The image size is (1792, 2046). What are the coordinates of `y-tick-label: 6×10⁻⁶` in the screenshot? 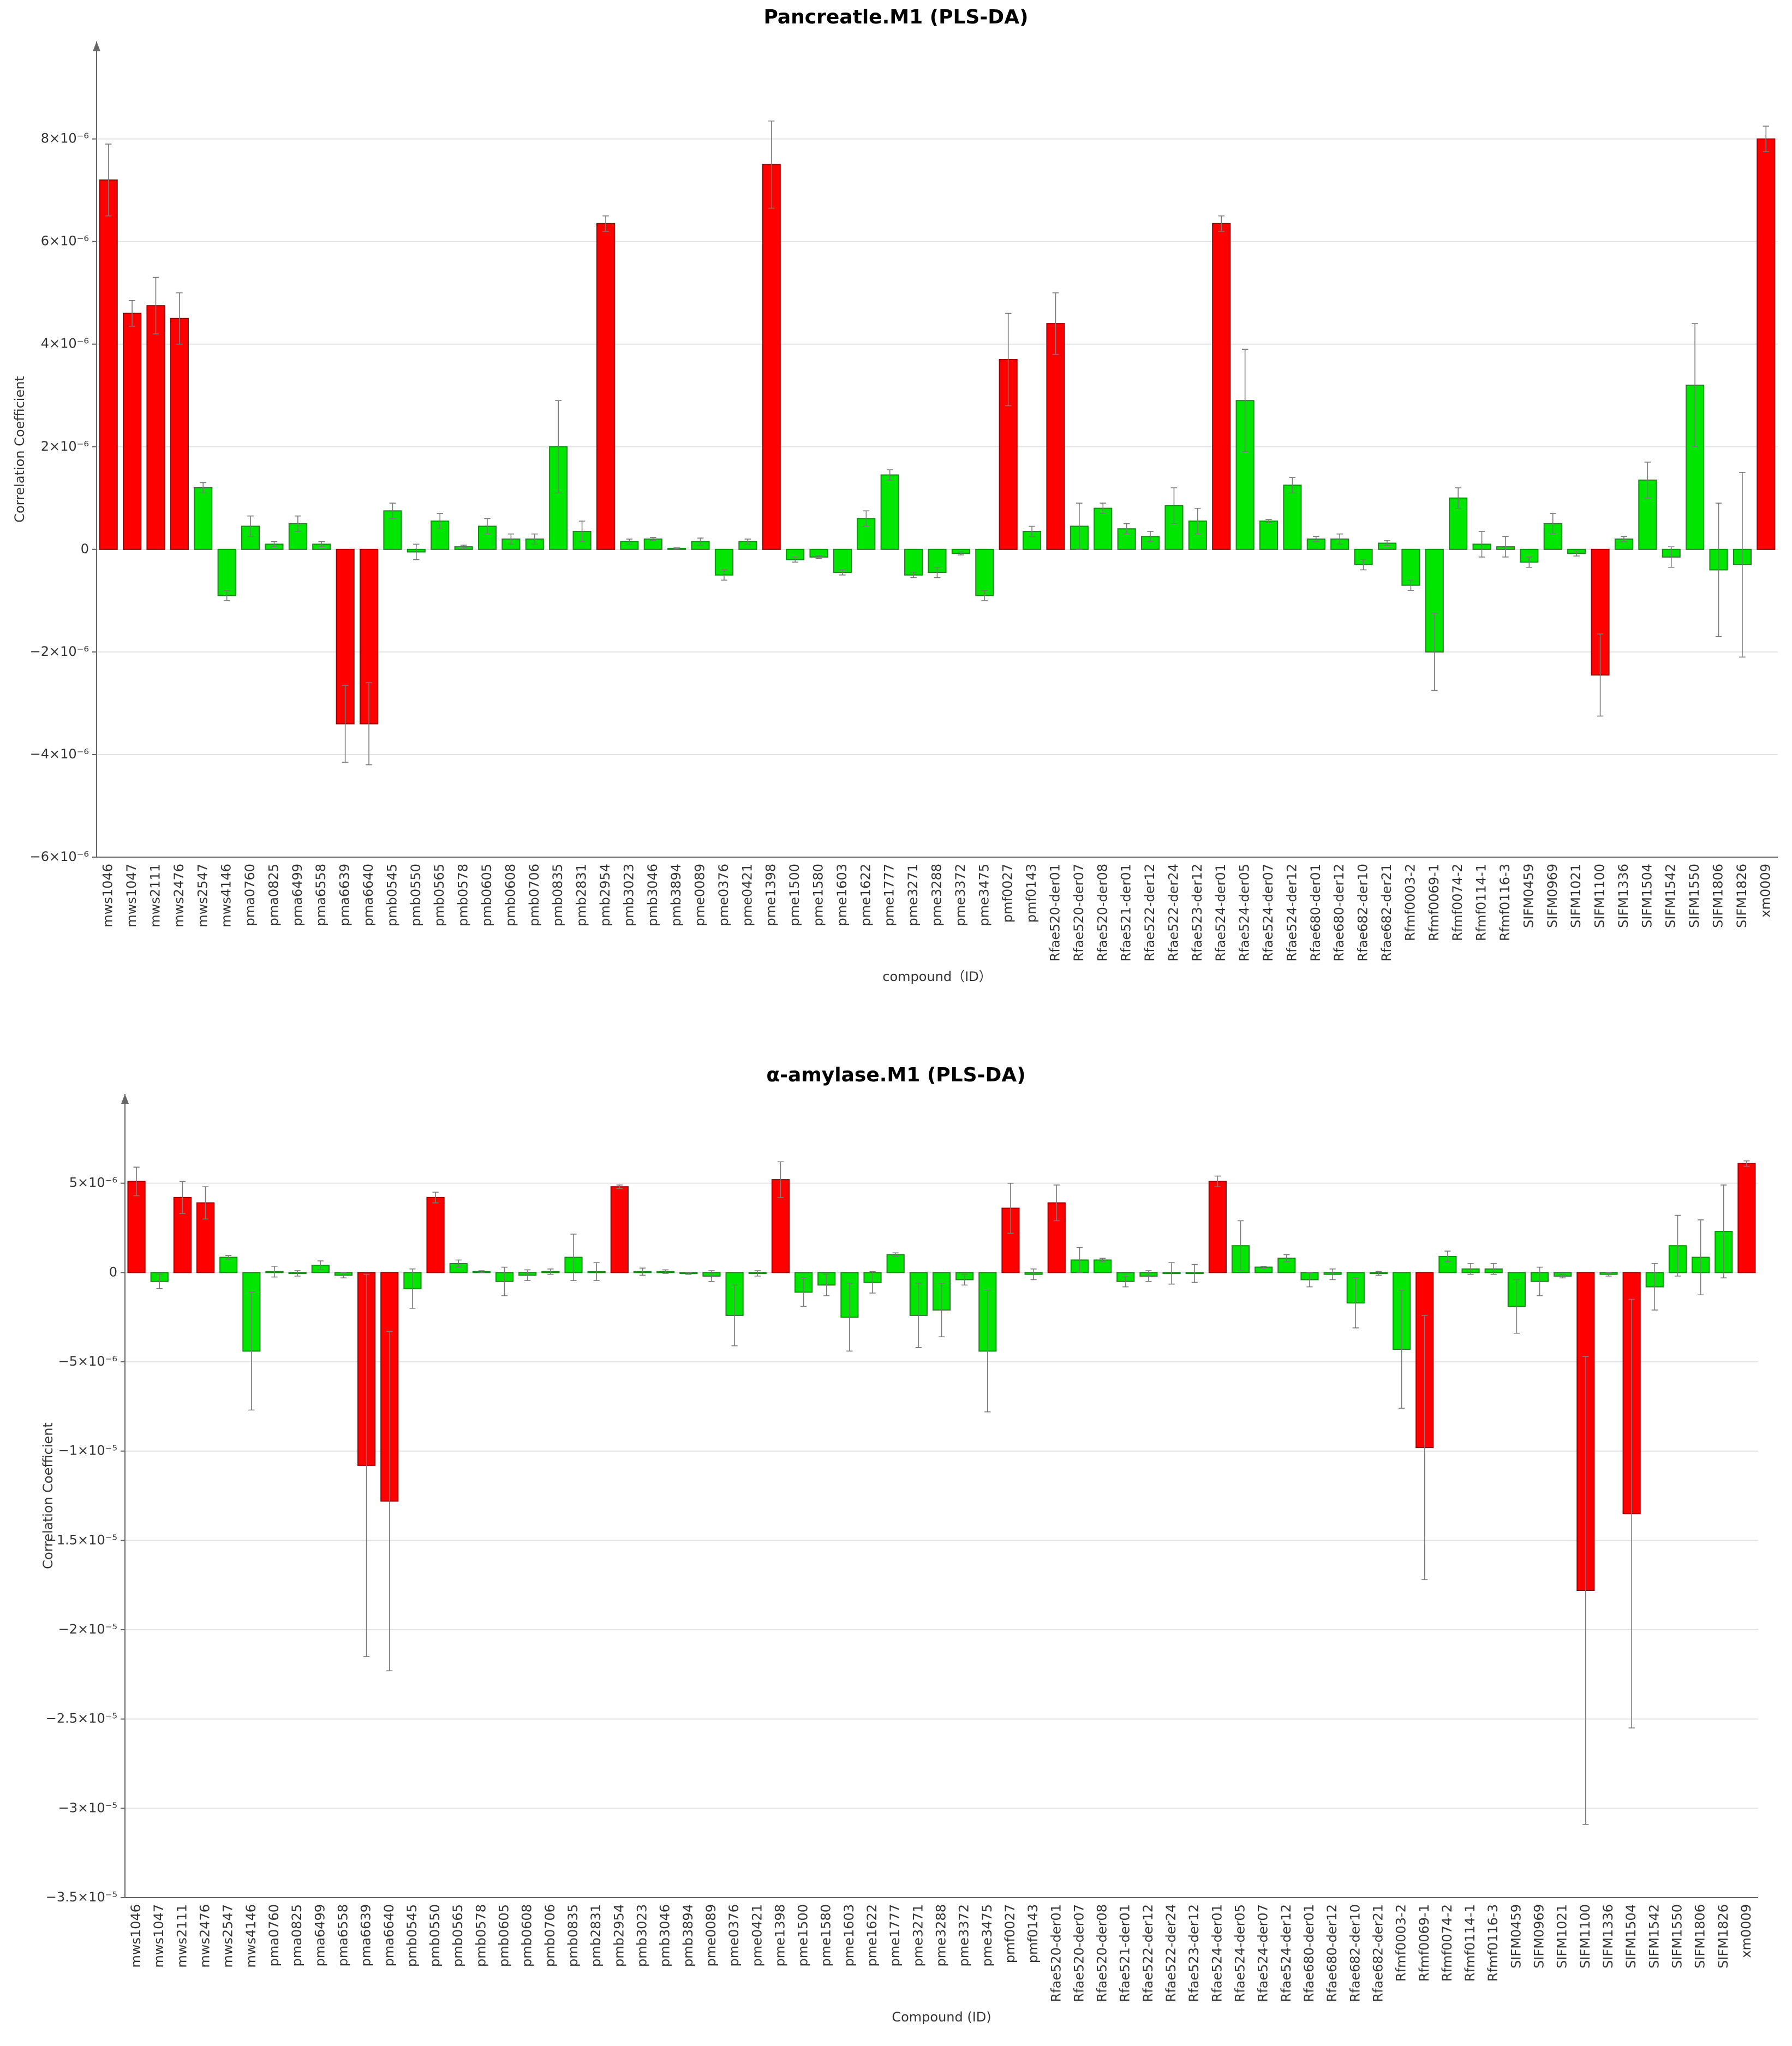 It's located at (65, 241).